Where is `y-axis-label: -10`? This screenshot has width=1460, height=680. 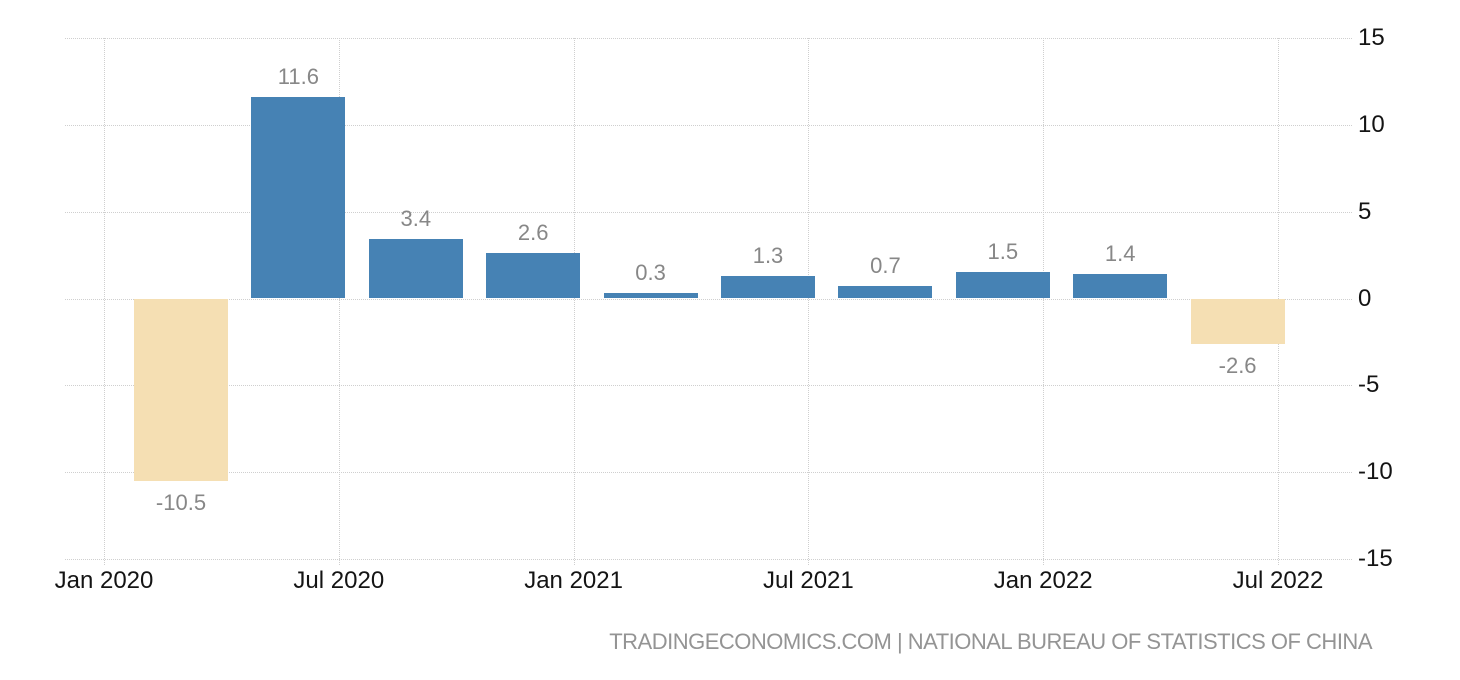 y-axis-label: -10 is located at coordinates (1375, 472).